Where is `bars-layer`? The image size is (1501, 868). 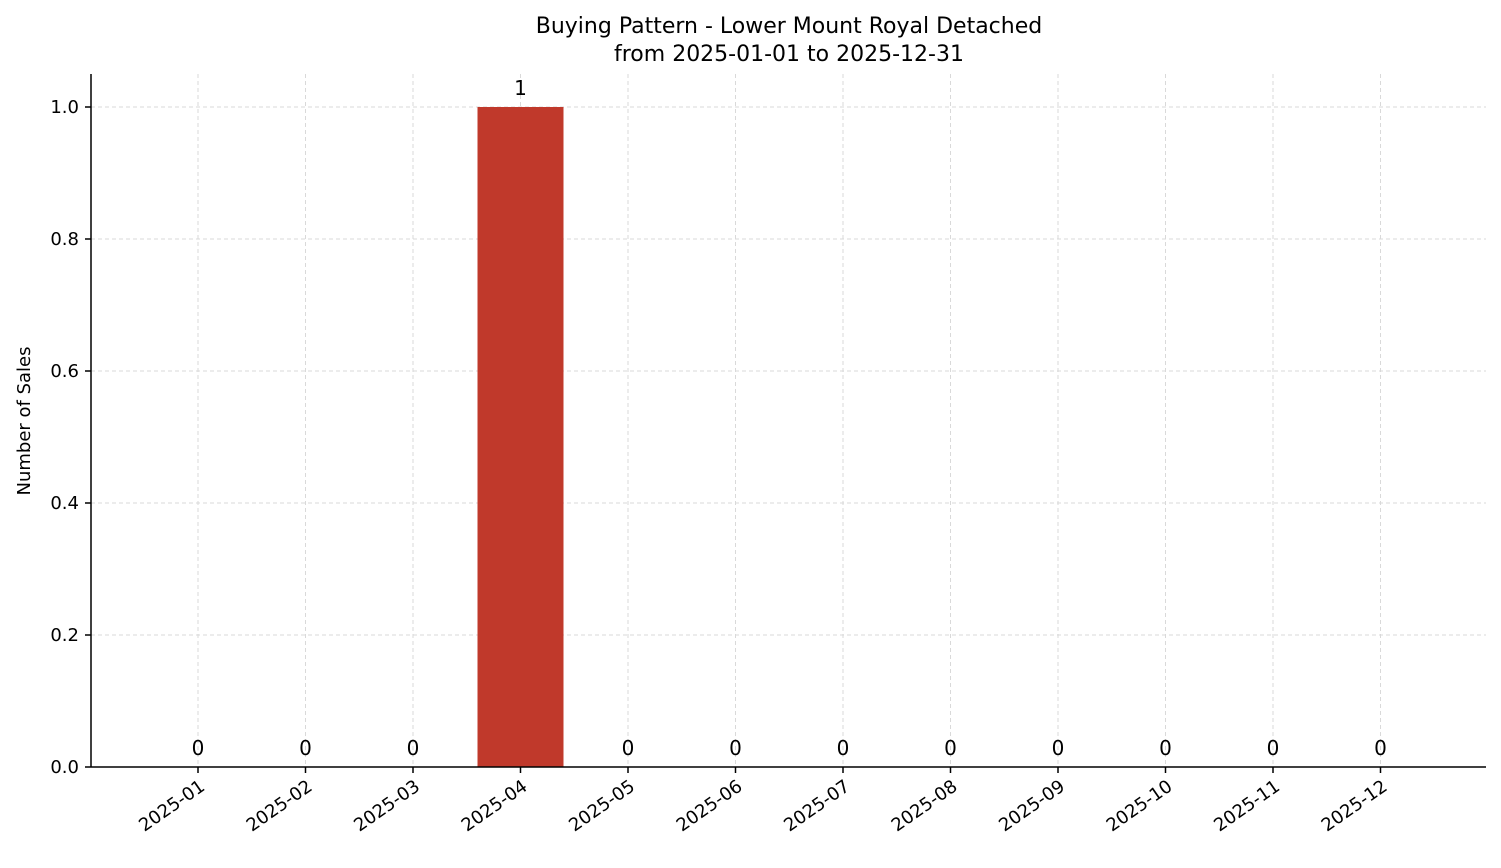
bars-layer is located at coordinates (520, 437).